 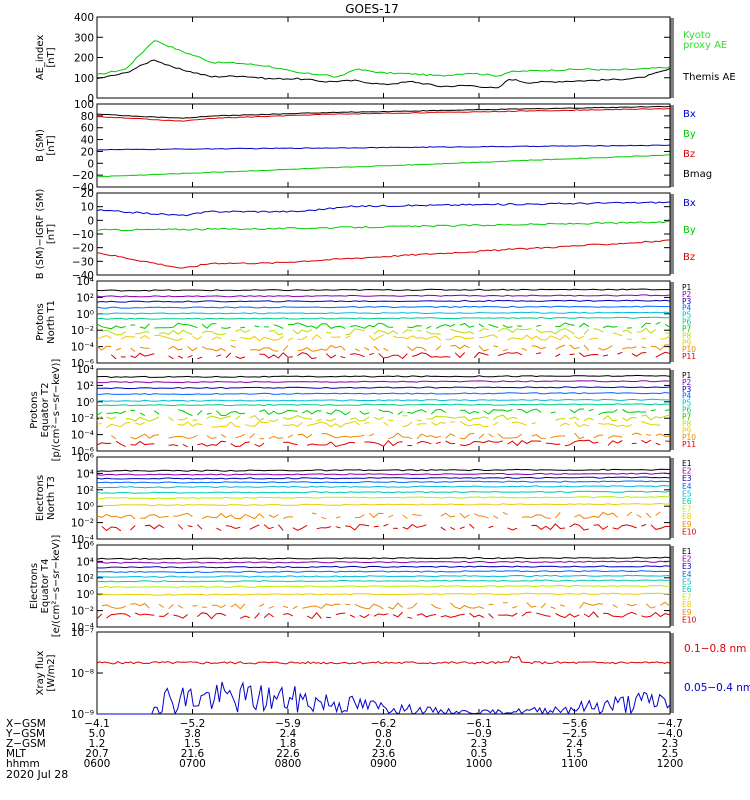 What do you see at coordinates (51, 234) in the screenshot?
I see `y-axis-label: [nT]` at bounding box center [51, 234].